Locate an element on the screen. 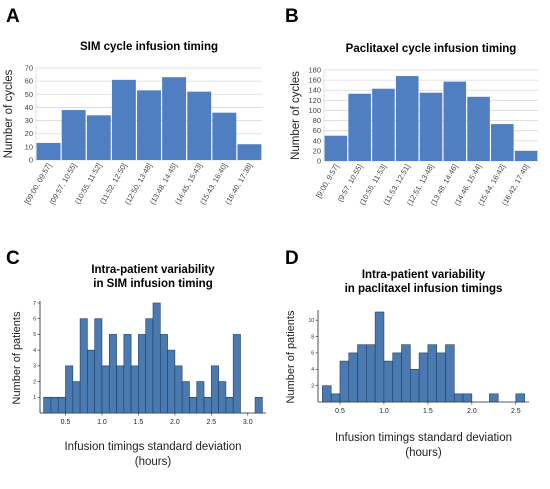  y-tick-label-c: 3 is located at coordinates (34, 367).